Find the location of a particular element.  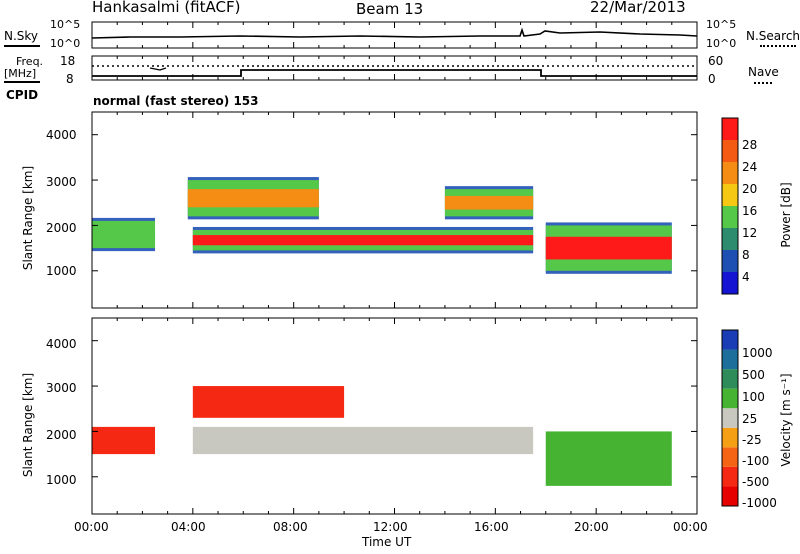

freq-label-2: [MHz] is located at coordinates (20, 73).